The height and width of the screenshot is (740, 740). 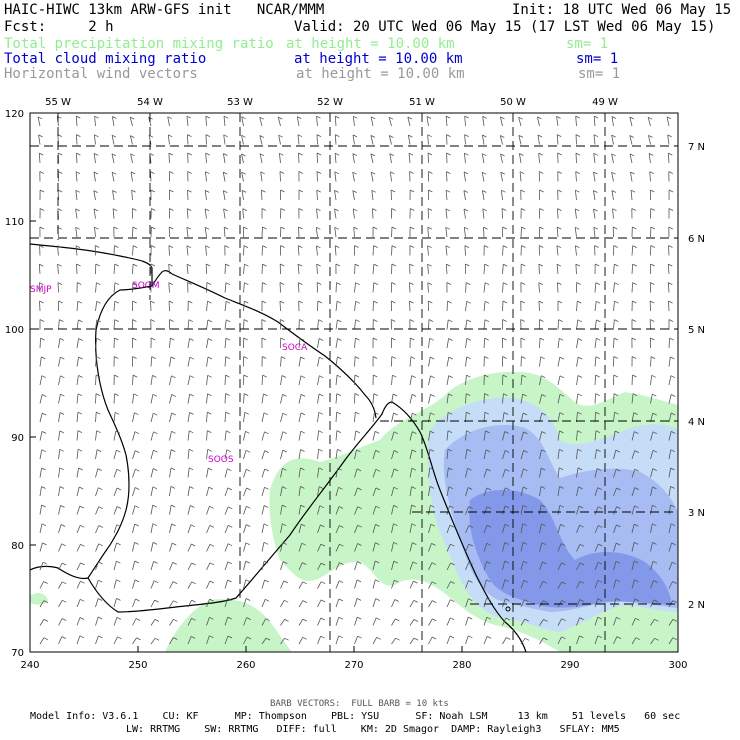 I want to click on coastline-inner, so click(x=130, y=424).